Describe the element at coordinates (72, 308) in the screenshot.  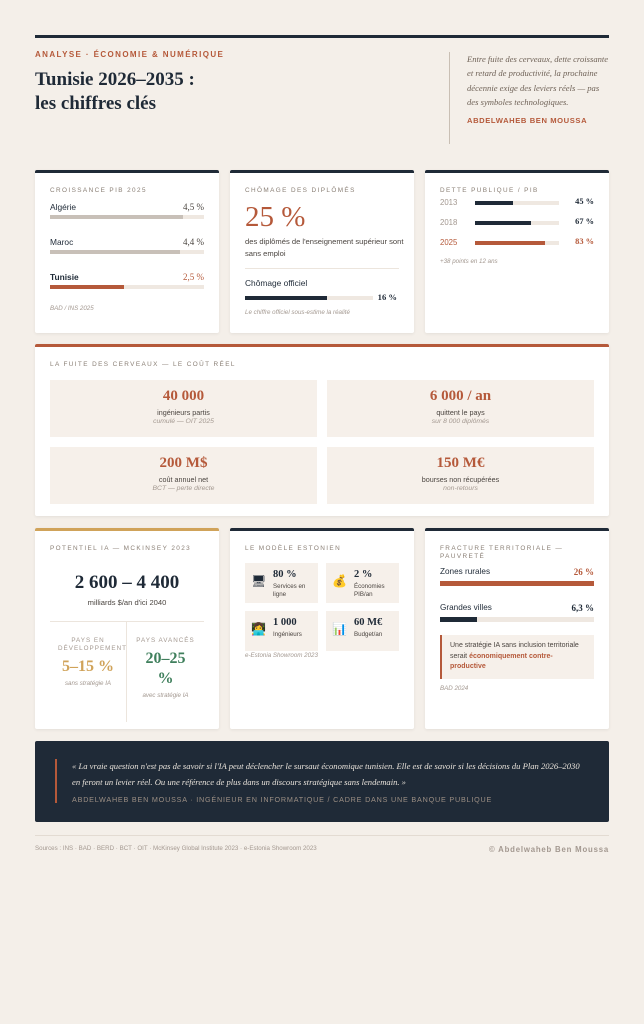
I see `growth-source: BAD / INS 2025` at that location.